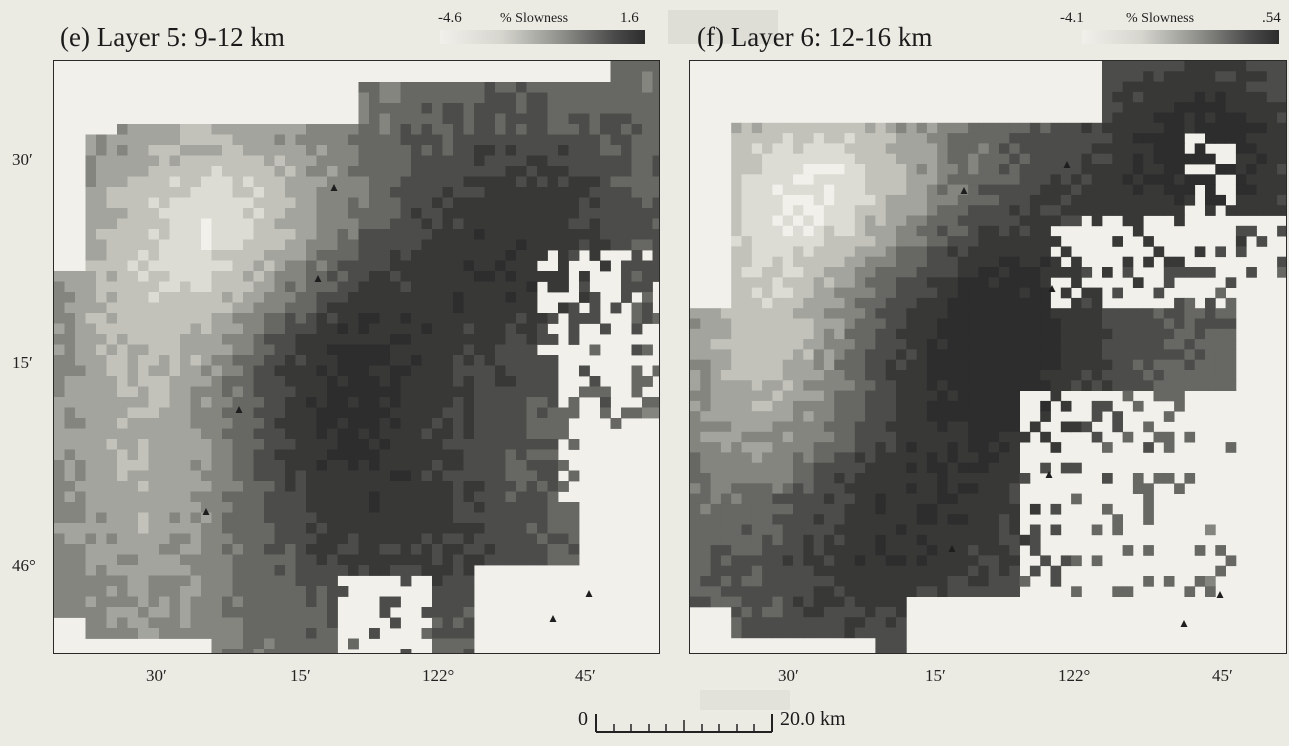  Describe the element at coordinates (1072, 18) in the screenshot. I see `panel-f-colorbar-min: -4.1` at that location.